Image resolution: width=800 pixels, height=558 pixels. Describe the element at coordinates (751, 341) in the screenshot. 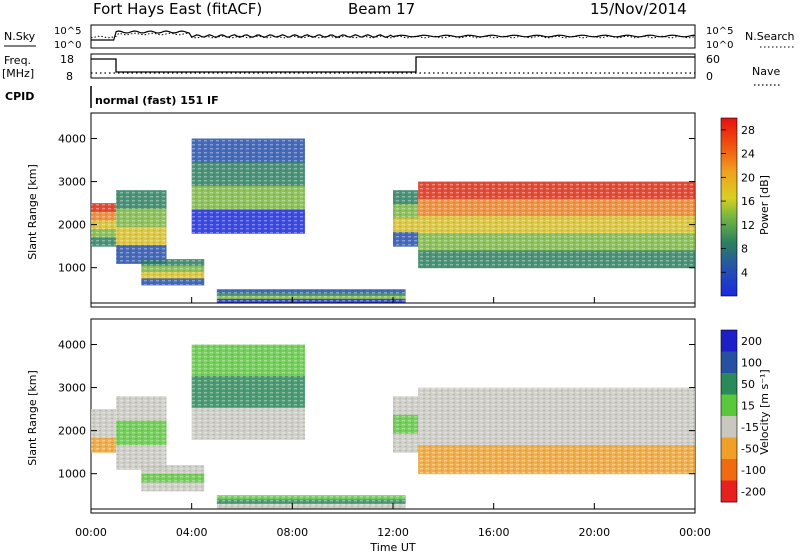

I see `velocity-cb-label-0: 200` at that location.